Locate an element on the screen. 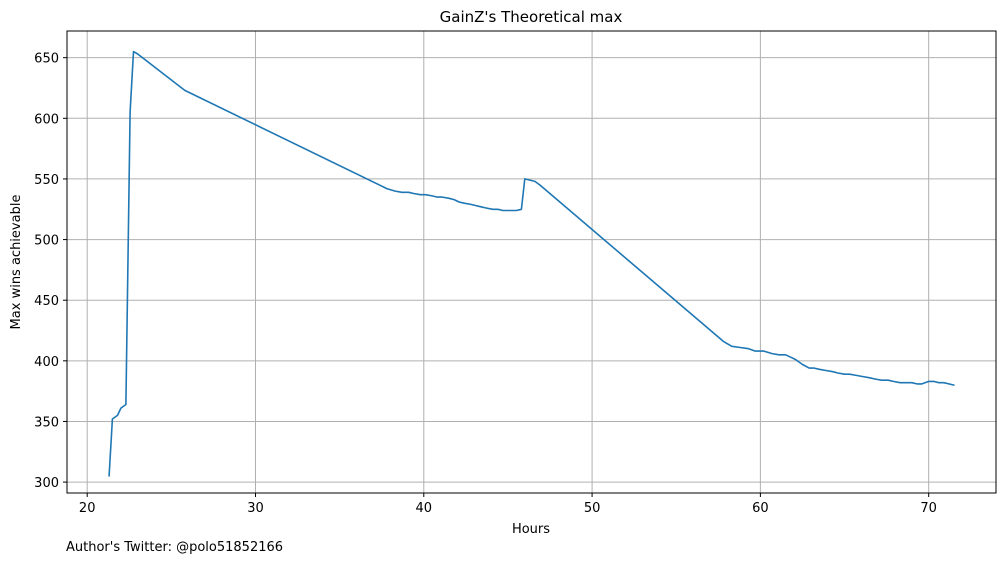 This screenshot has height=562, width=1005. x-tick-label: 60 is located at coordinates (760, 508).